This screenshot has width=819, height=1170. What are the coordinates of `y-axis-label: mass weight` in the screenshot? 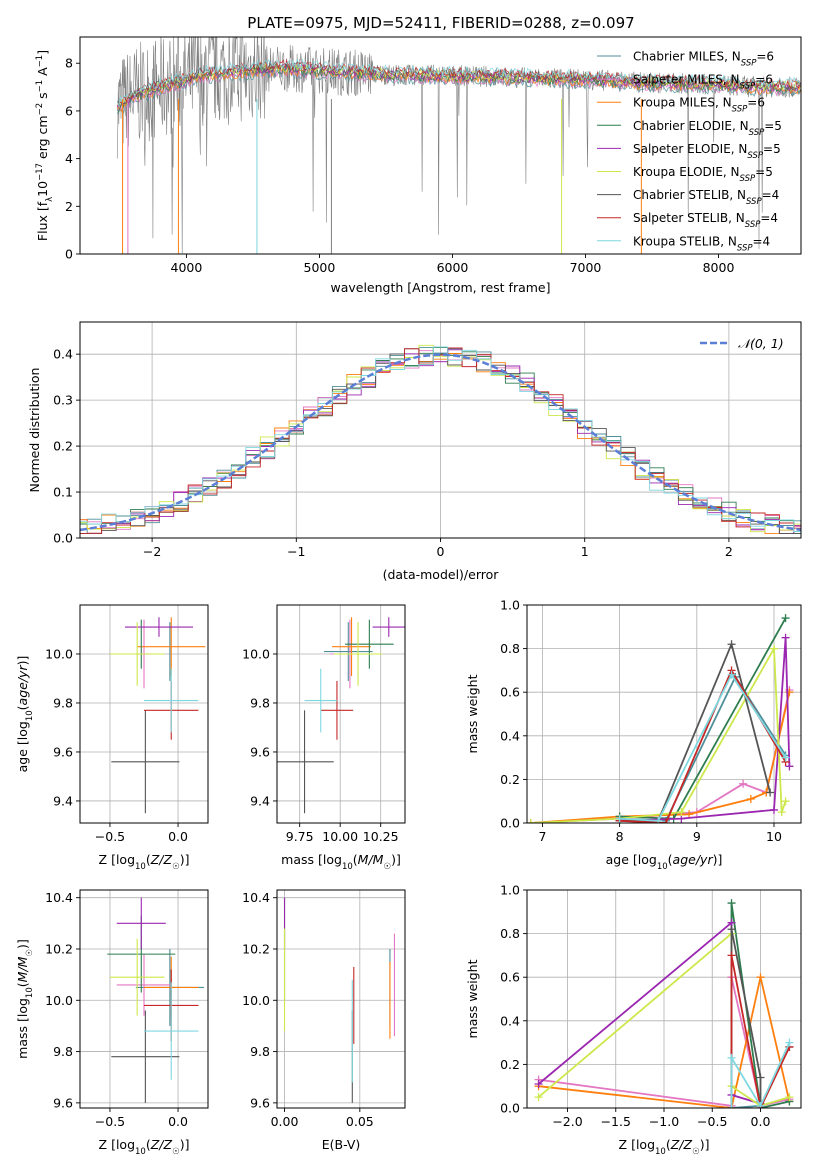 It's located at (472, 713).